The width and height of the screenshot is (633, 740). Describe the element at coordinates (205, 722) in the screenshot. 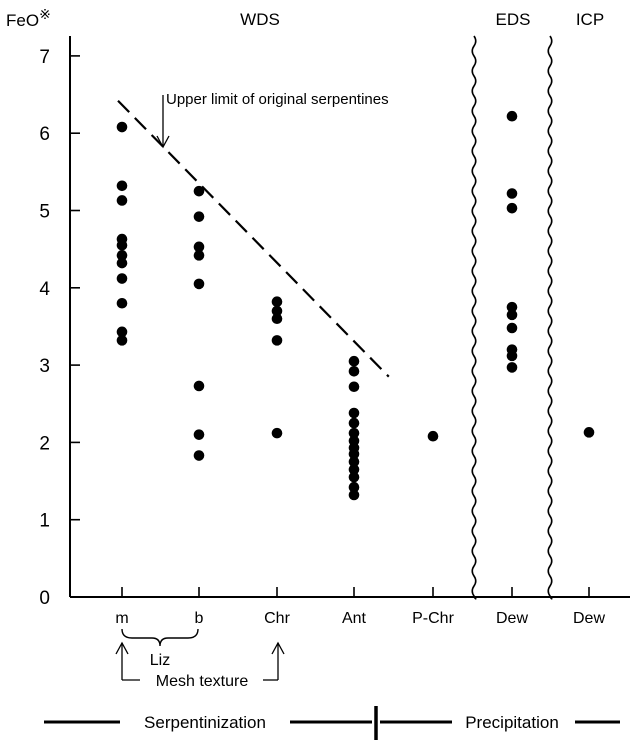

I see `serpentinization-label: Serpentinization` at that location.